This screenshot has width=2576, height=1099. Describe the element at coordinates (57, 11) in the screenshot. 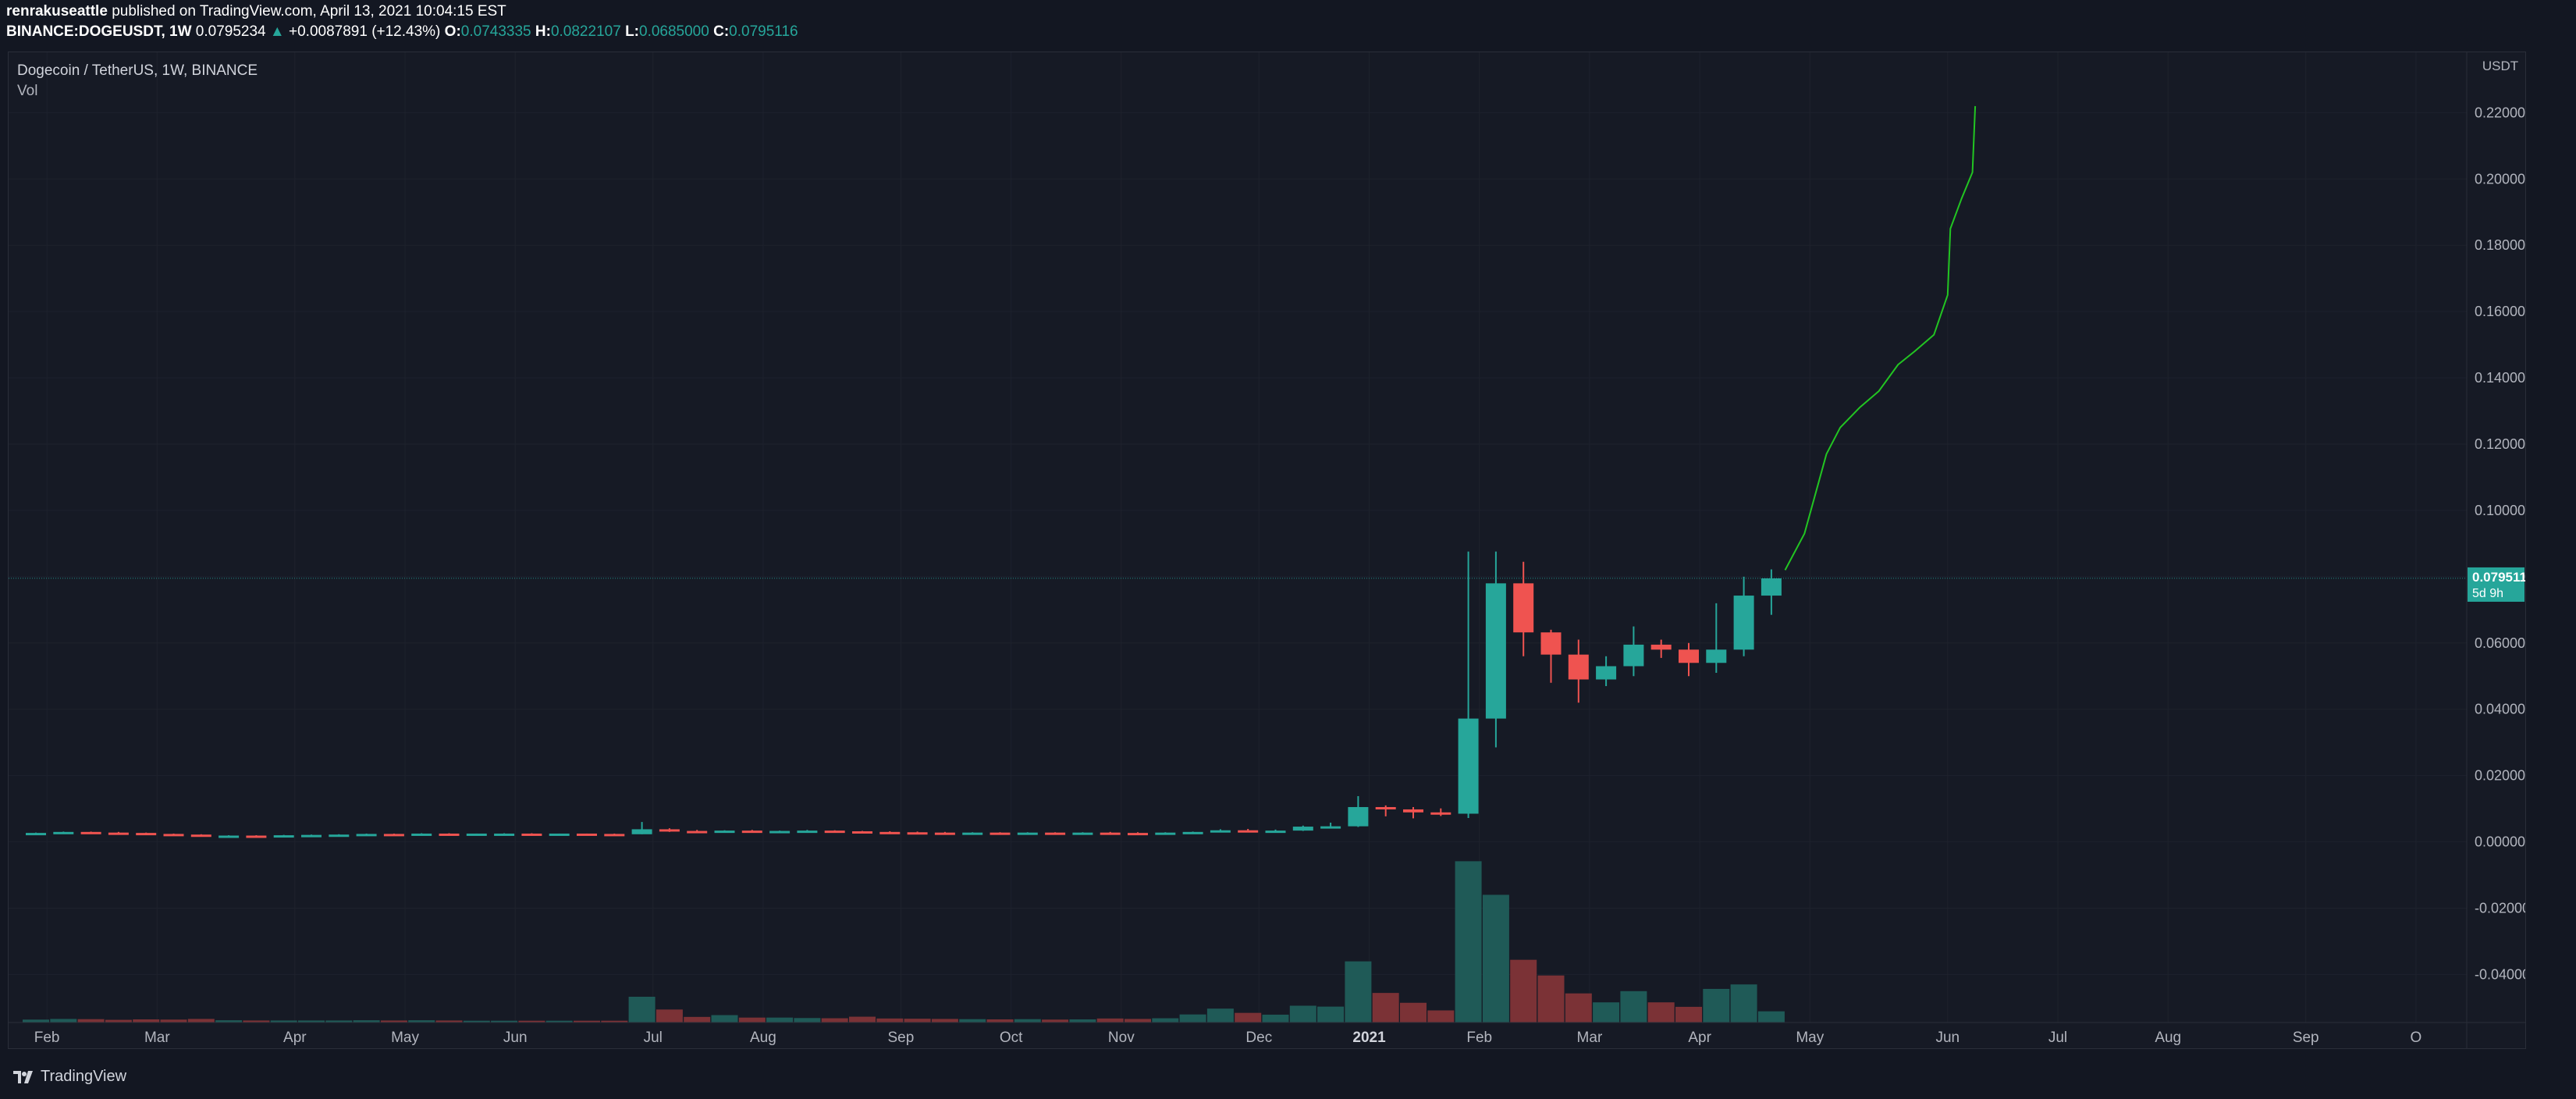

I see `author-link: renrakuseattle` at that location.